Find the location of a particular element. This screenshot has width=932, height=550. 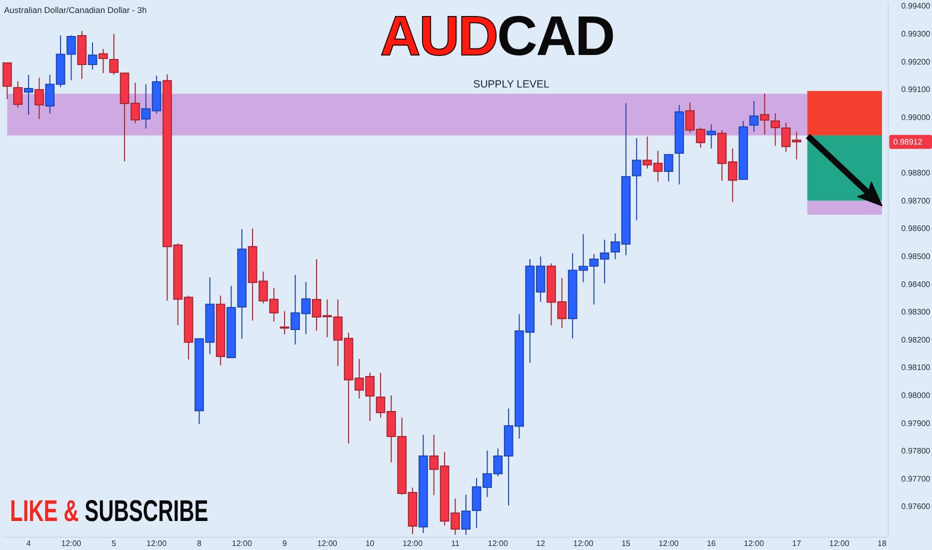

x-tick-label: 4 is located at coordinates (29, 543).